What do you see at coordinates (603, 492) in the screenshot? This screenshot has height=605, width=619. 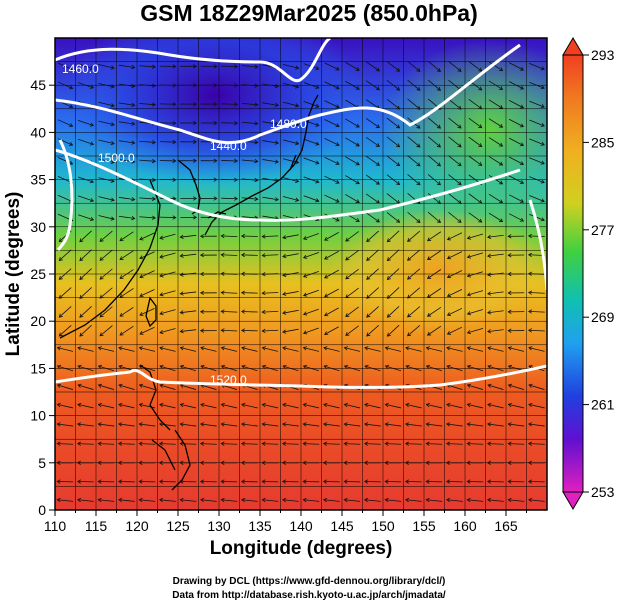 I see `colorbar-label: 253` at bounding box center [603, 492].